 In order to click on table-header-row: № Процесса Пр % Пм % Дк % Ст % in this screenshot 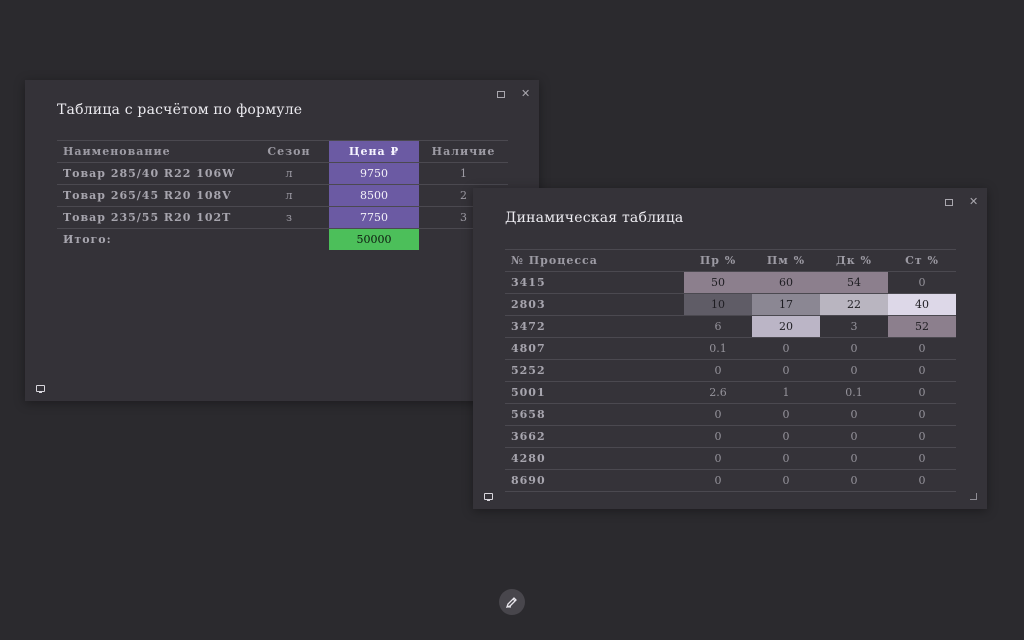, I will do `click(730, 260)`.